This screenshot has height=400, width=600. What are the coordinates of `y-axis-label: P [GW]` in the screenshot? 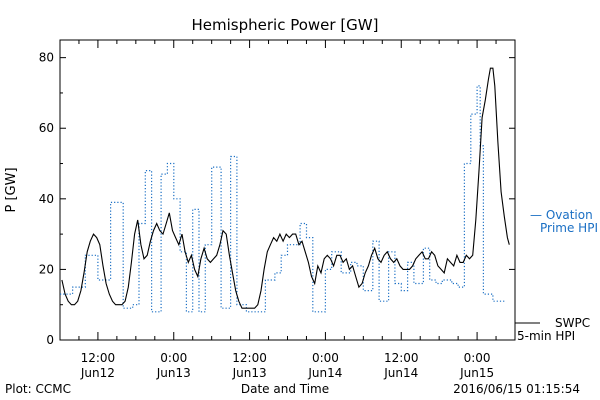 It's located at (11, 189).